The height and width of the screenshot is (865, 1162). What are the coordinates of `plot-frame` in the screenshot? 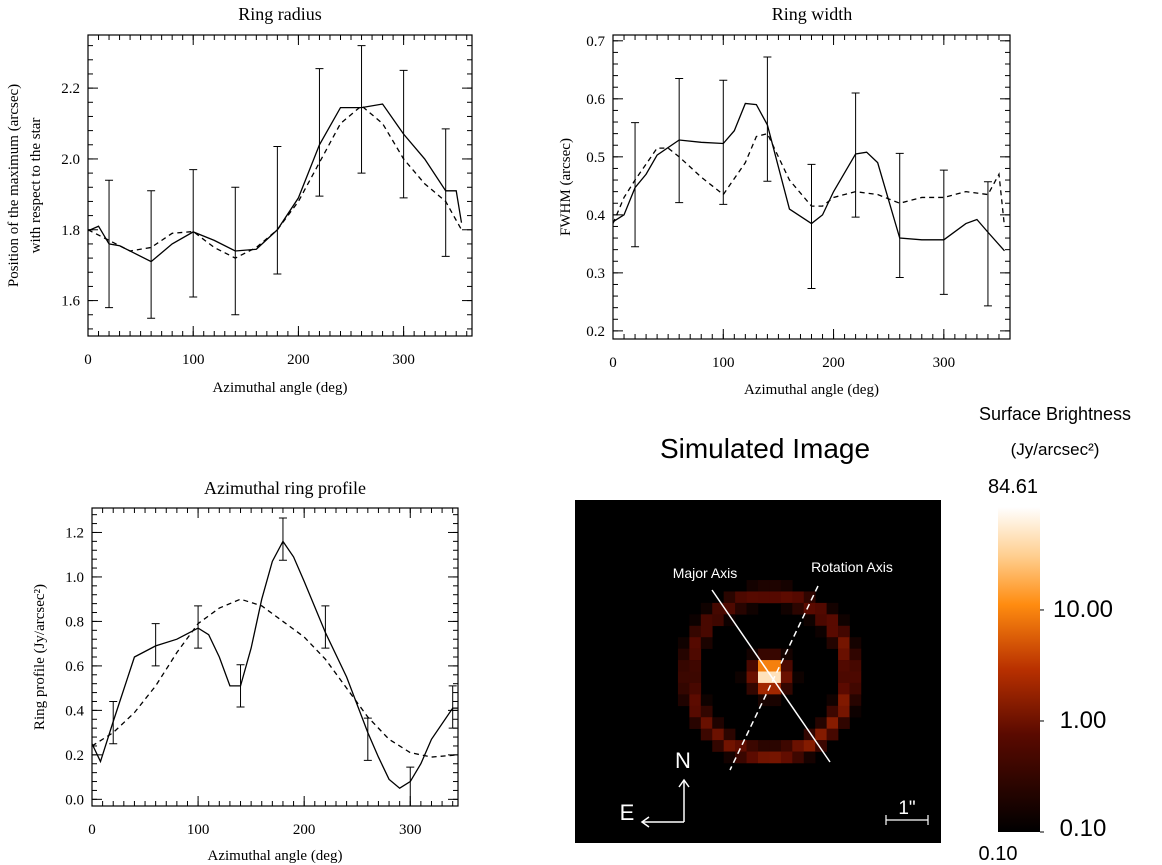 It's located at (275, 657).